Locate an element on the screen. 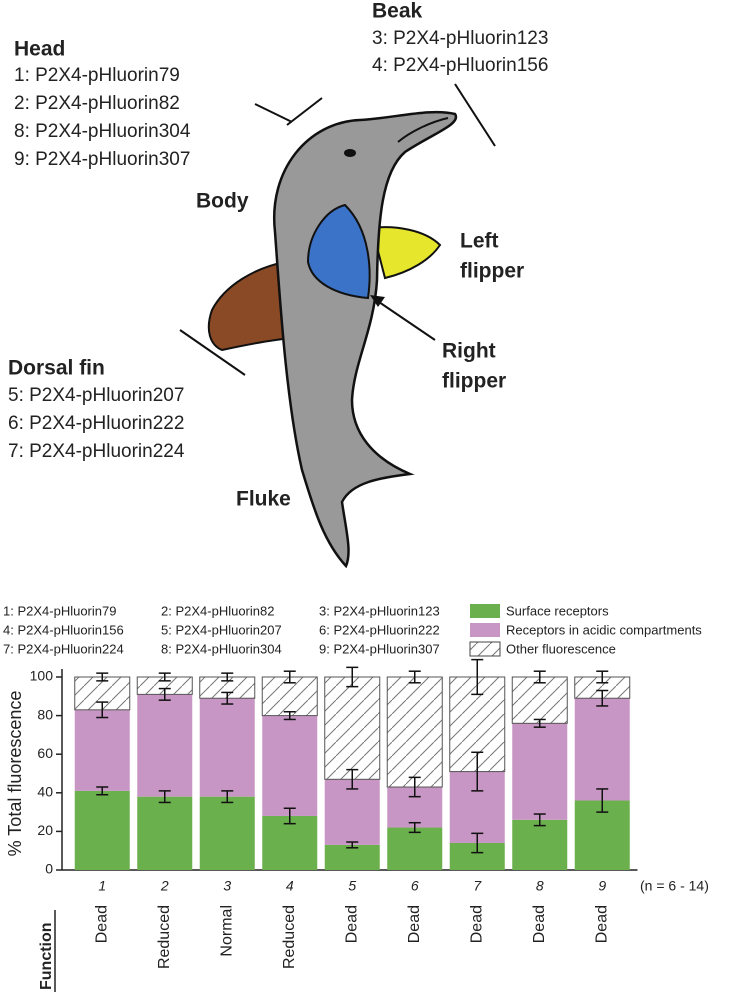  x-tick-label: 5 is located at coordinates (352, 886).